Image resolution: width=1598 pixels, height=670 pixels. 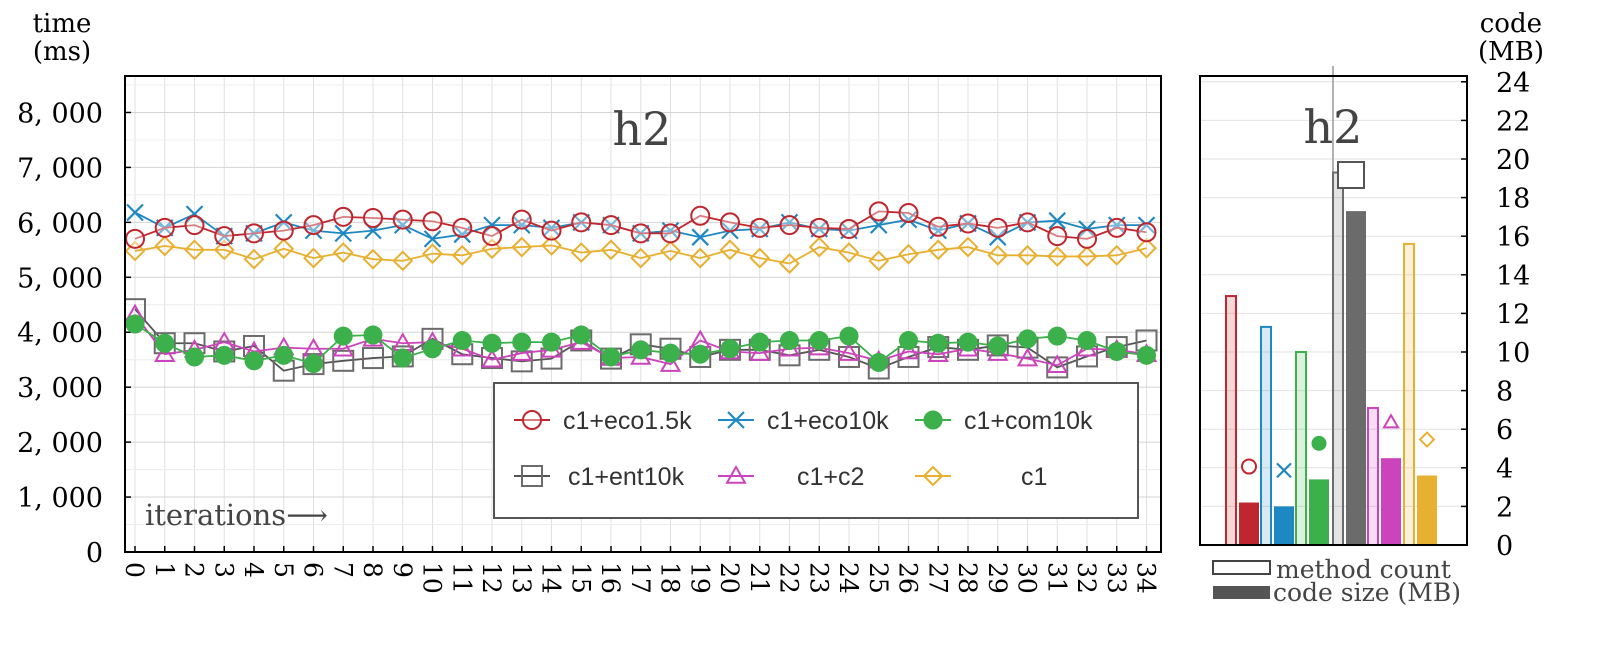 I want to click on x-tick-label: 19, so click(x=699, y=578).